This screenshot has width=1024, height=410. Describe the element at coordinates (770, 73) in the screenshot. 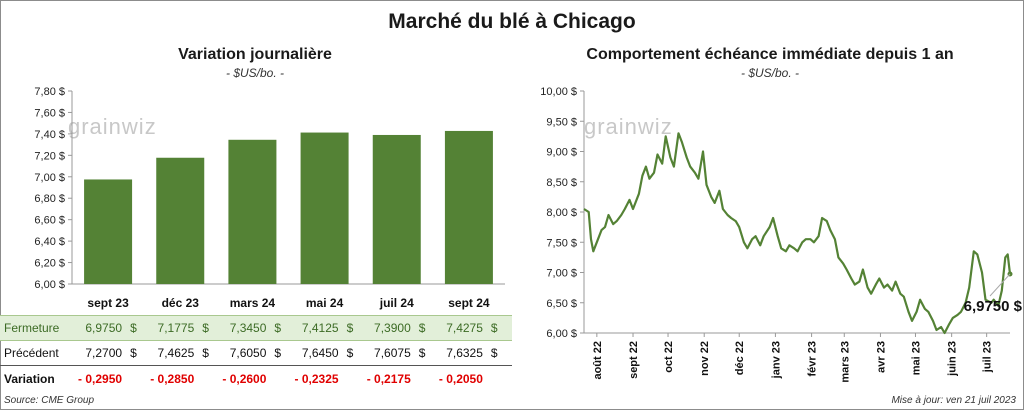

I see `line-chart-subtitle: - $US/bo. -` at that location.